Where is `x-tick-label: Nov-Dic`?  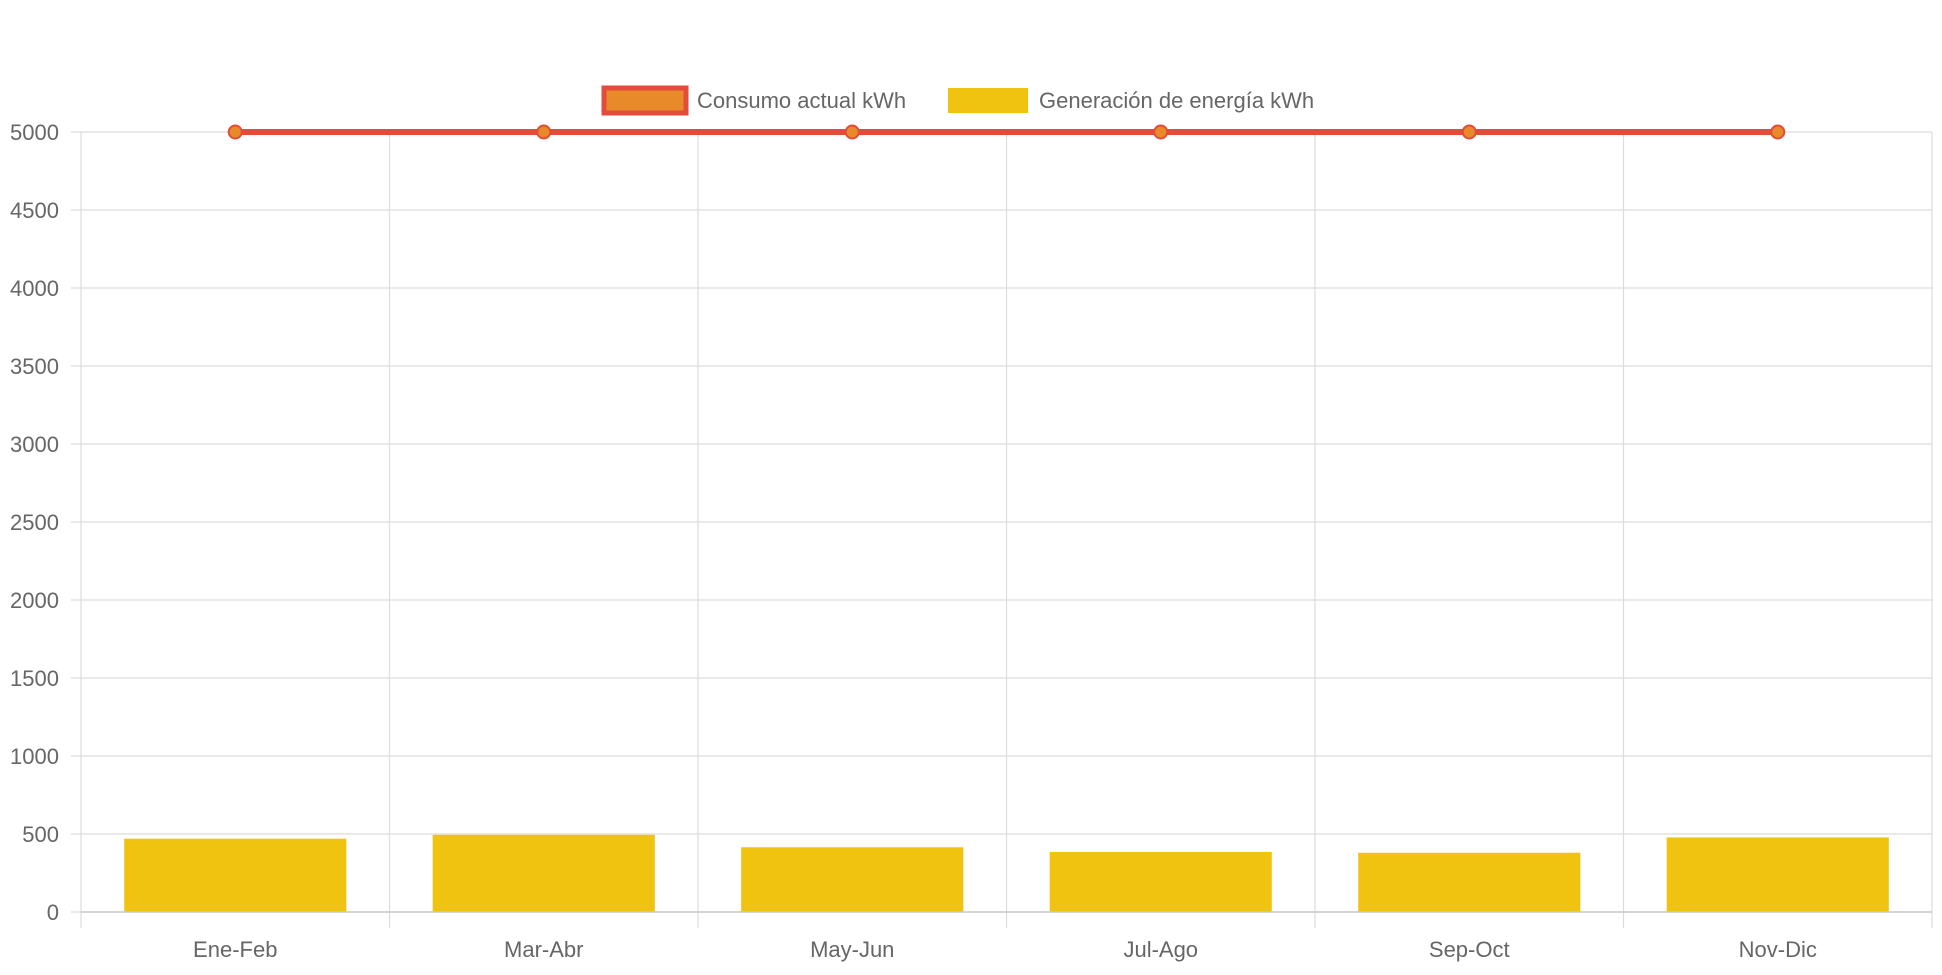 x-tick-label: Nov-Dic is located at coordinates (1778, 949).